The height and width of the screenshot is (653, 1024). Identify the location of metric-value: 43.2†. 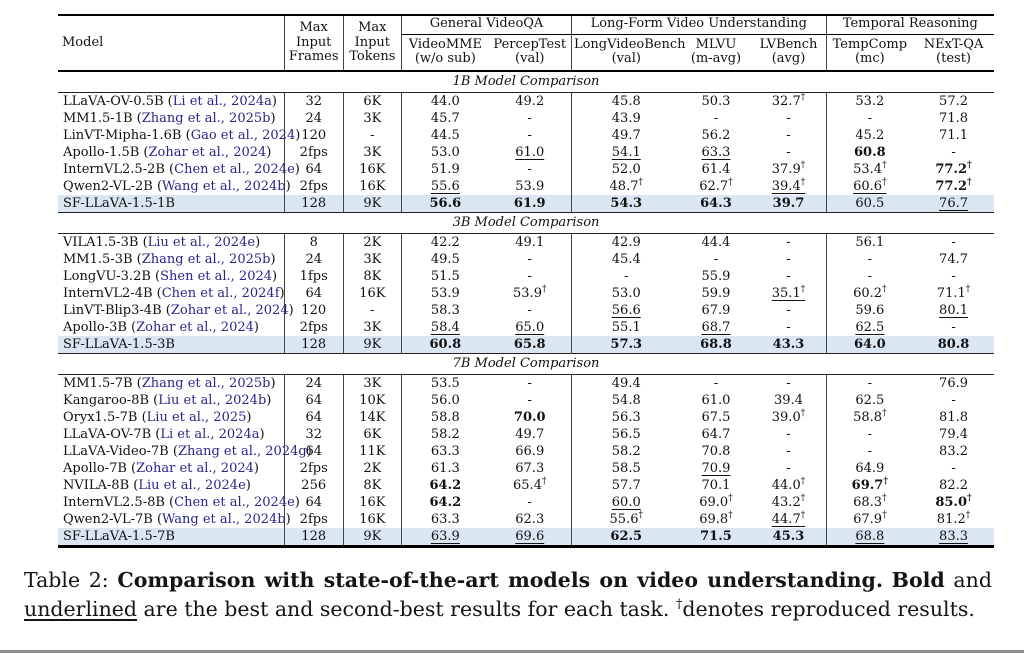
(788, 501).